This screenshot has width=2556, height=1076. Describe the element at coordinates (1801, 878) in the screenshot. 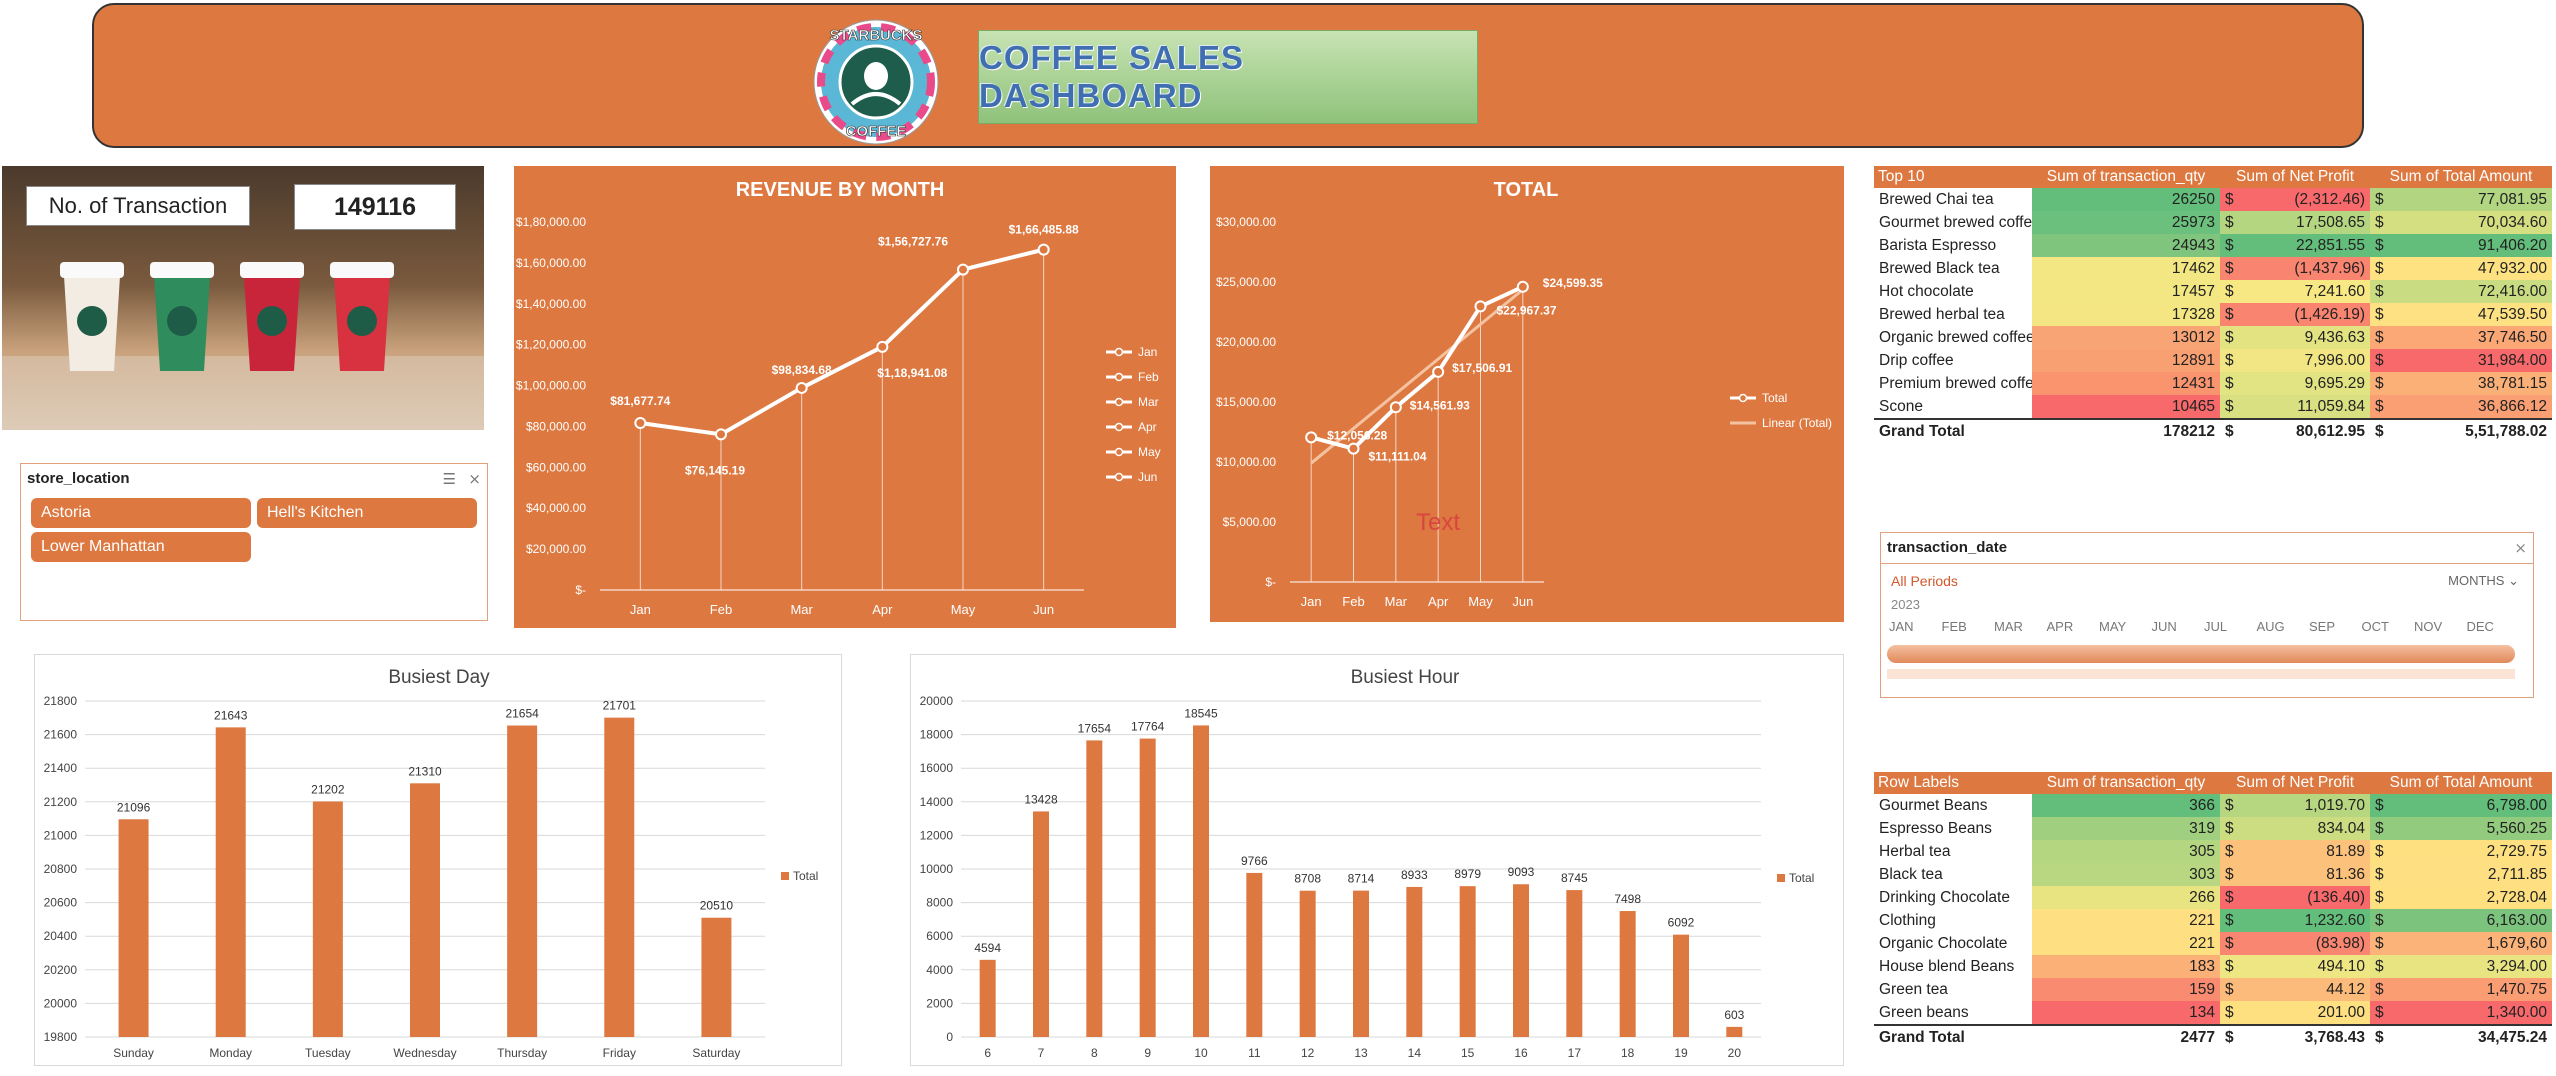

I see `legend-label: Total` at that location.